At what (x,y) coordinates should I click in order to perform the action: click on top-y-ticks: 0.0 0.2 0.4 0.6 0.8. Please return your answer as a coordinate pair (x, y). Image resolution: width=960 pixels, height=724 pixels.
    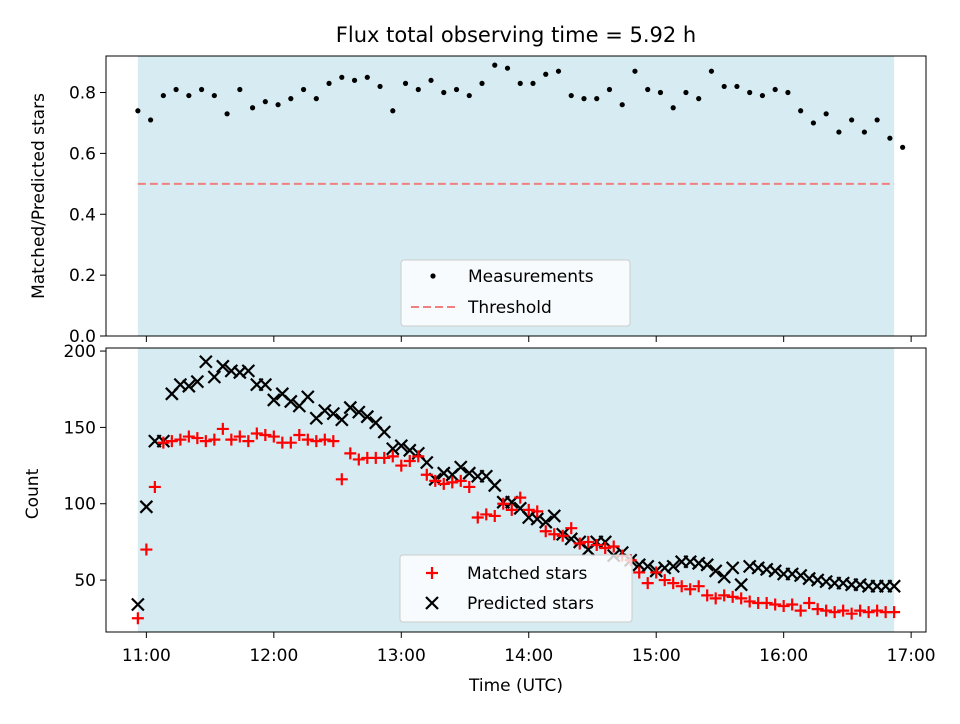
    Looking at the image, I should click on (87, 215).